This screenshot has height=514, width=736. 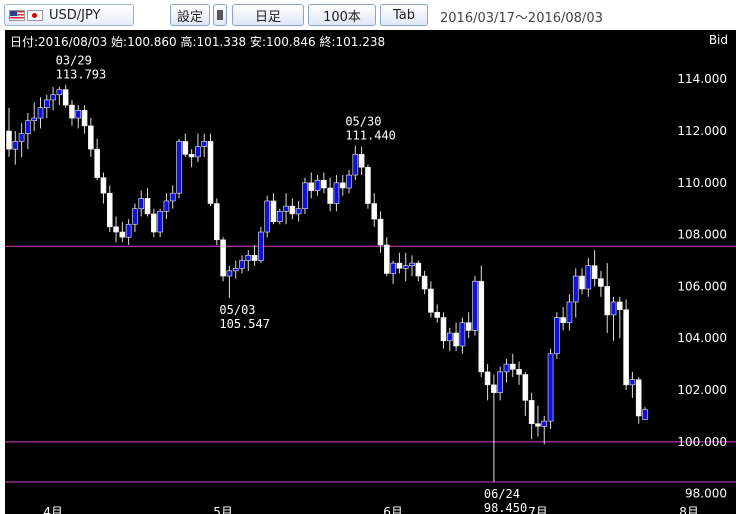 I want to click on timeframe-button: 日足, so click(x=268, y=15).